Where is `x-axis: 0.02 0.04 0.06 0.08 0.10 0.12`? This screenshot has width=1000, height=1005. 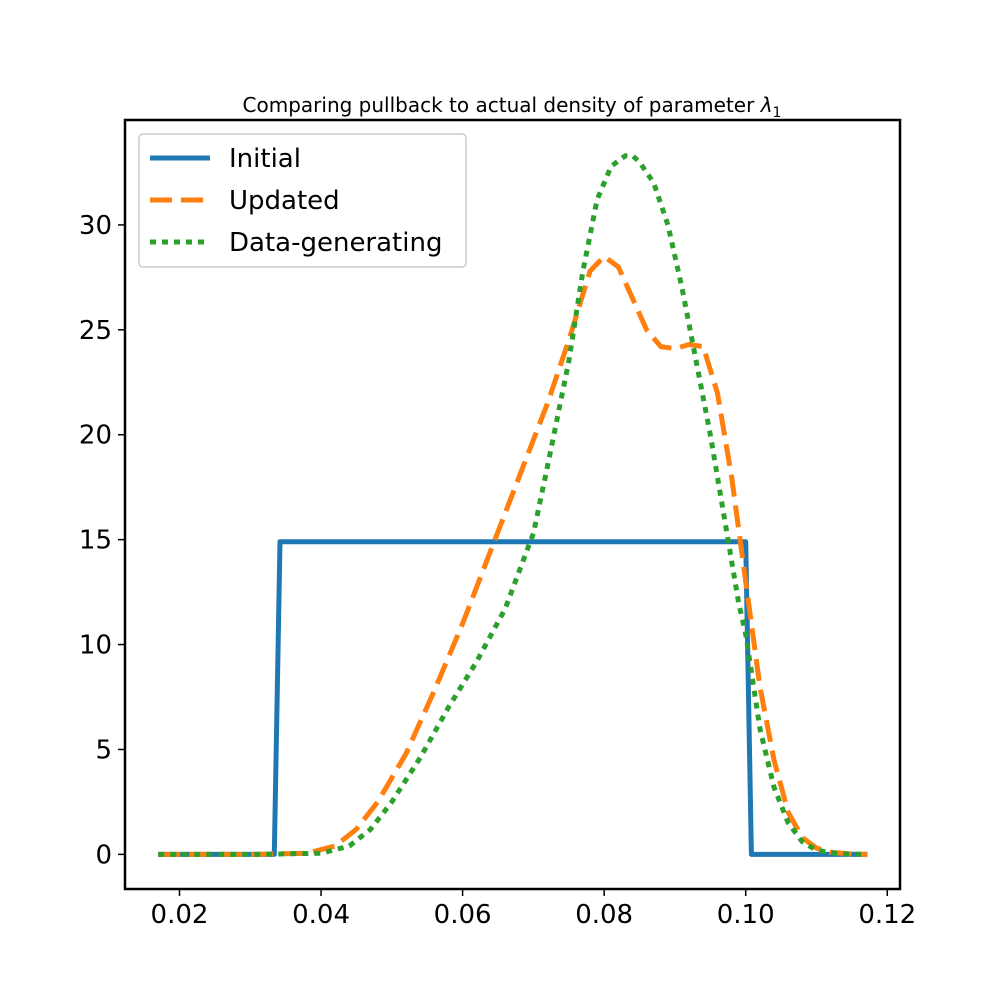 x-axis: 0.02 0.04 0.06 0.08 0.10 0.12 is located at coordinates (533, 909).